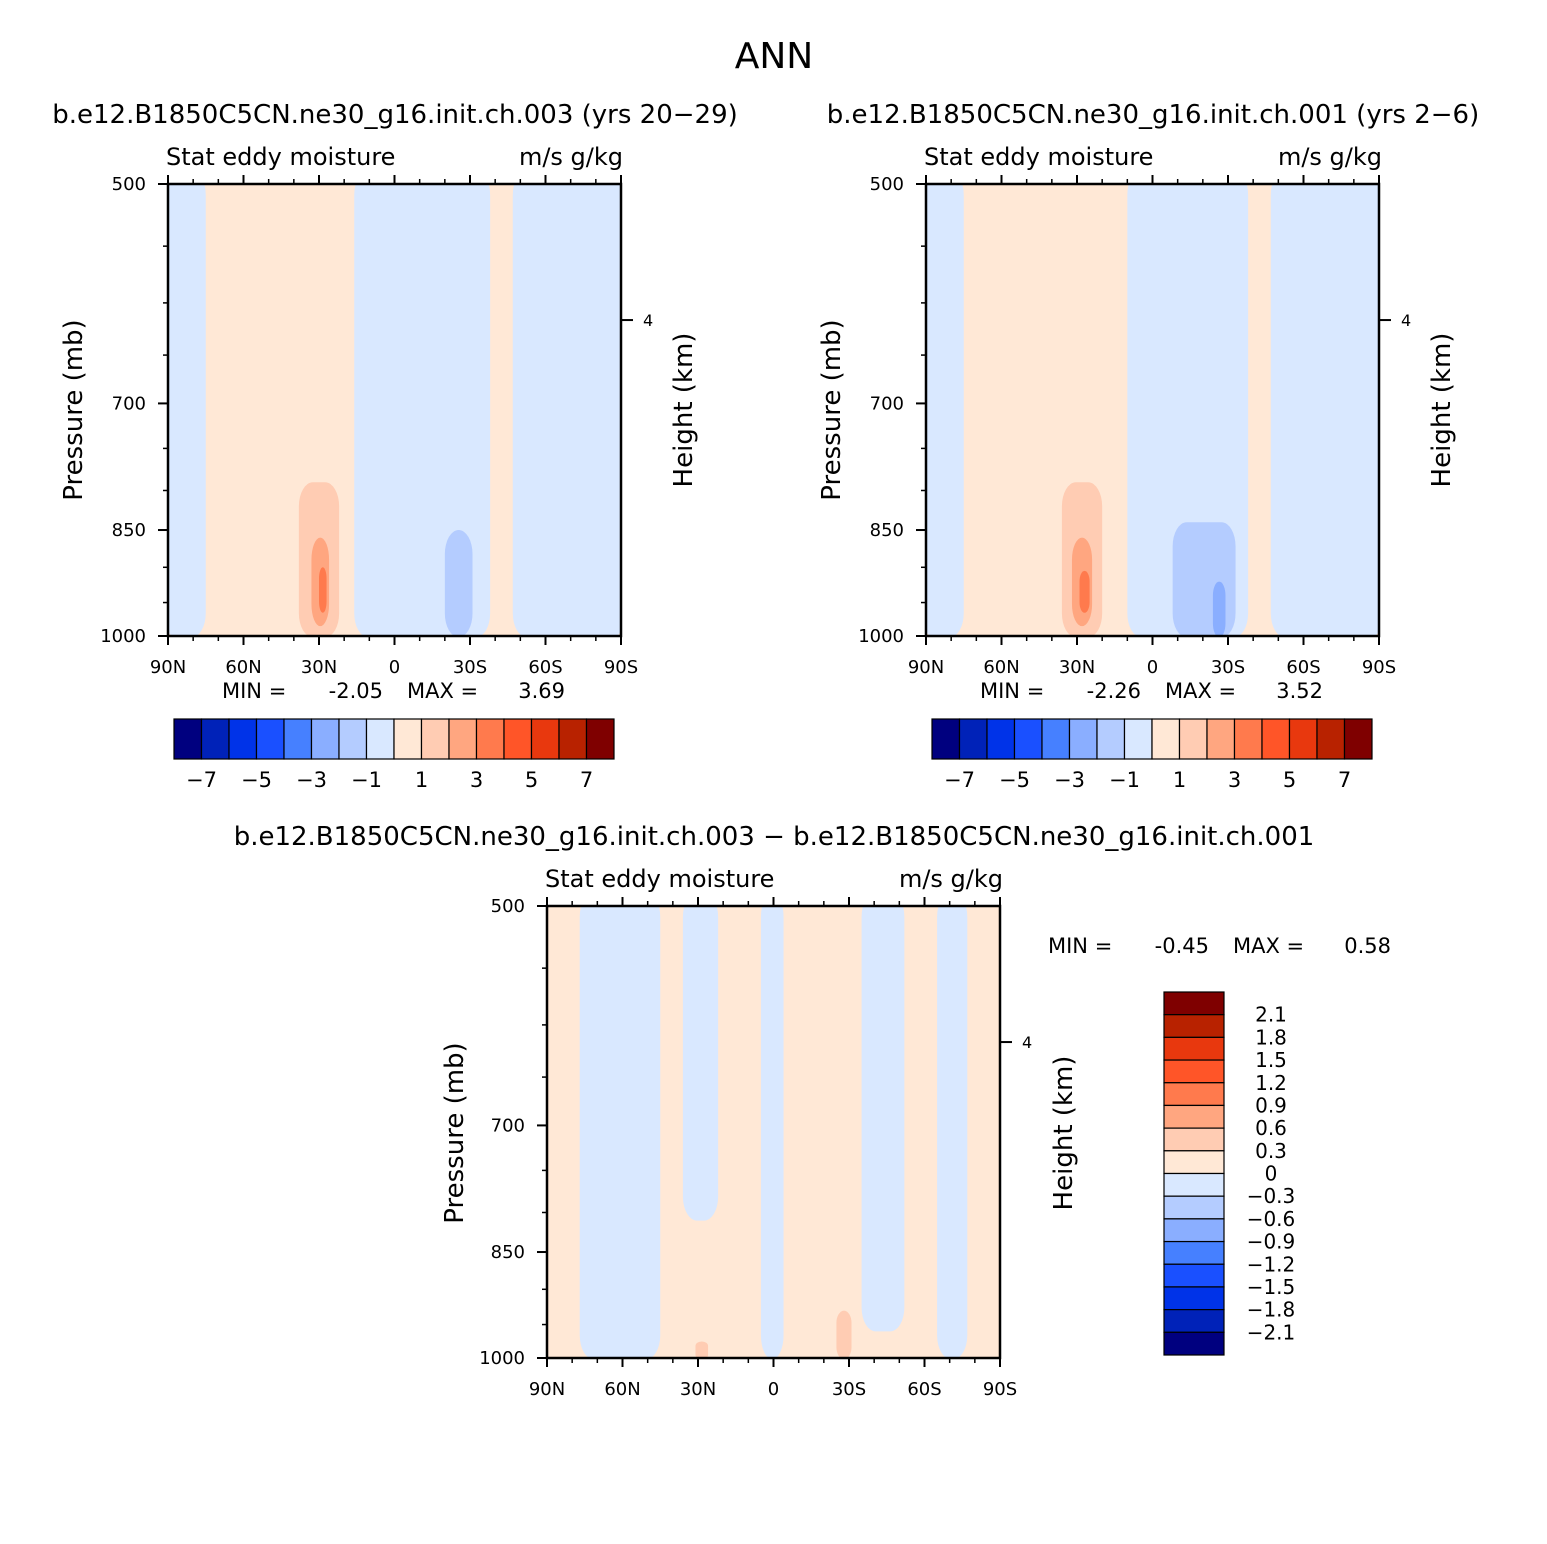 Image resolution: width=1547 pixels, height=1544 pixels. Describe the element at coordinates (356, 691) in the screenshot. I see `panel-1-min-value: -2.05` at that location.